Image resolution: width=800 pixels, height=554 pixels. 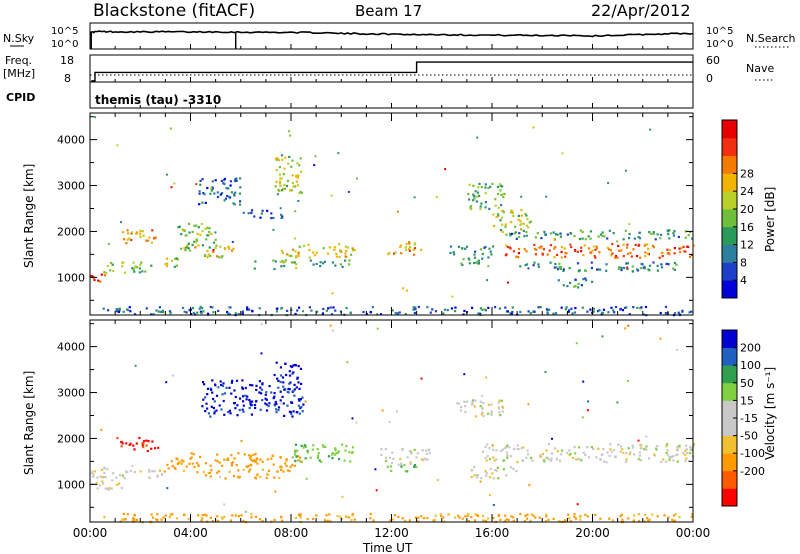 I want to click on y-tick-label: 1000, so click(x=71, y=484).